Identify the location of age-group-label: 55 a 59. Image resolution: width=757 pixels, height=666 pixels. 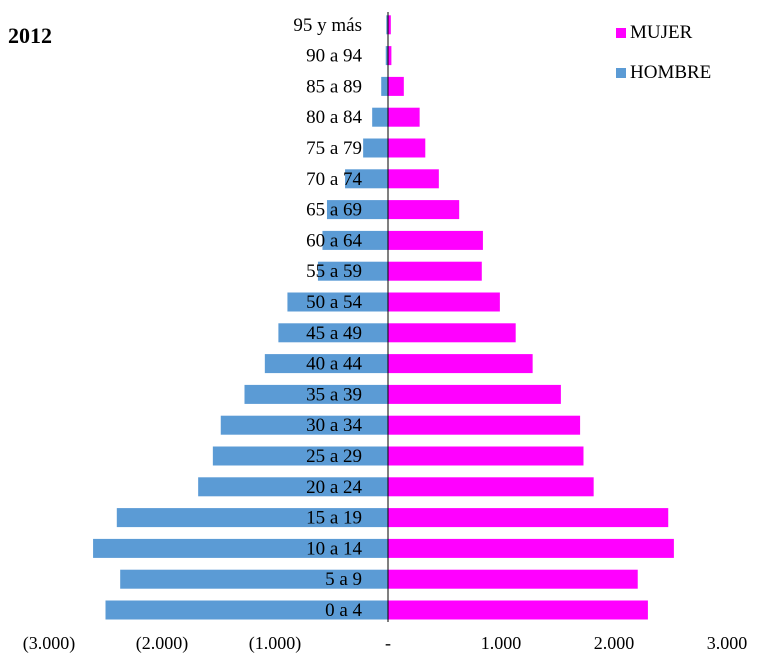
(334, 271).